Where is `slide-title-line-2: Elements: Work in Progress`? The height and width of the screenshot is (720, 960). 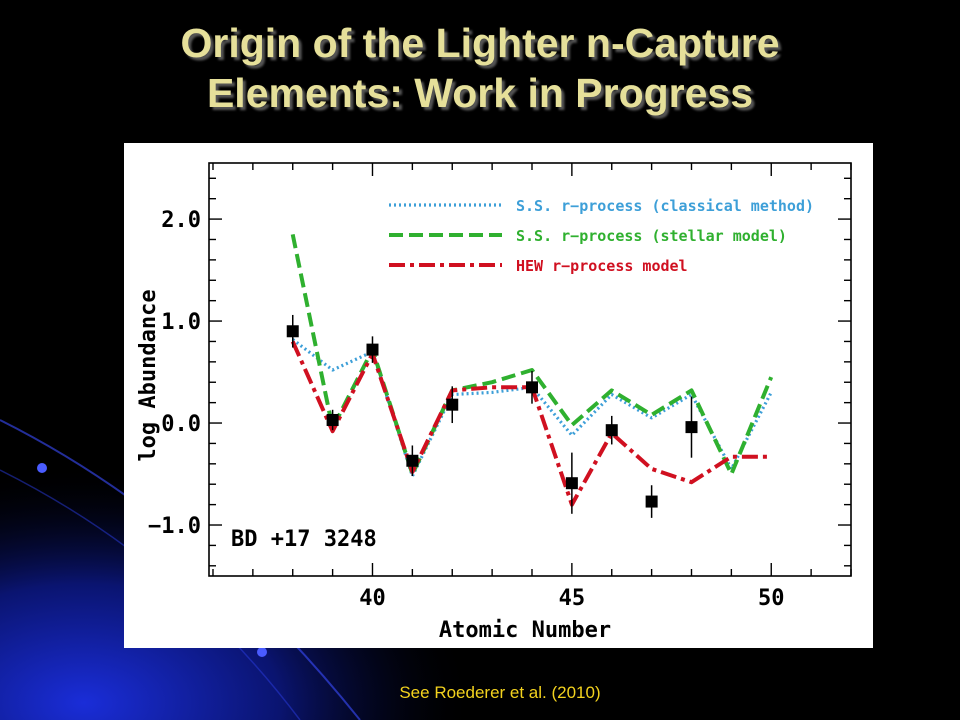
slide-title-line-2: Elements: Work in Progress is located at coordinates (480, 93).